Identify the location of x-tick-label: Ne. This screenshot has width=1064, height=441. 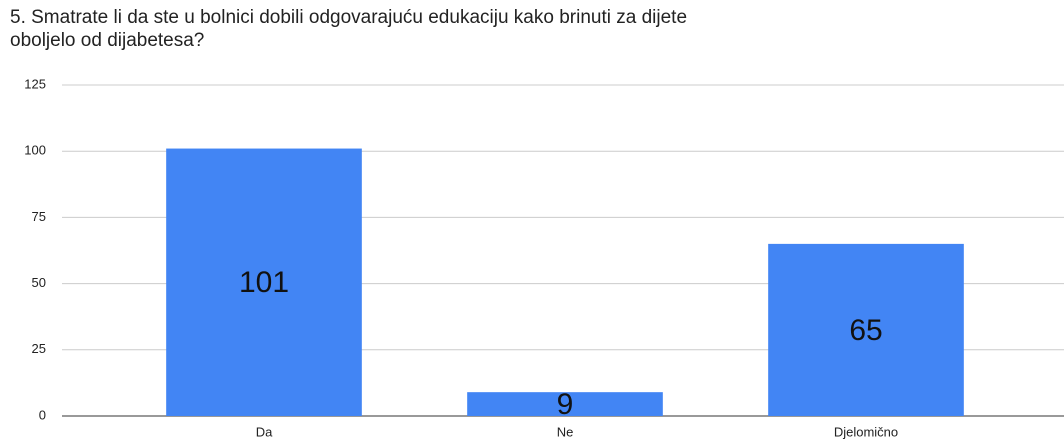
(565, 431).